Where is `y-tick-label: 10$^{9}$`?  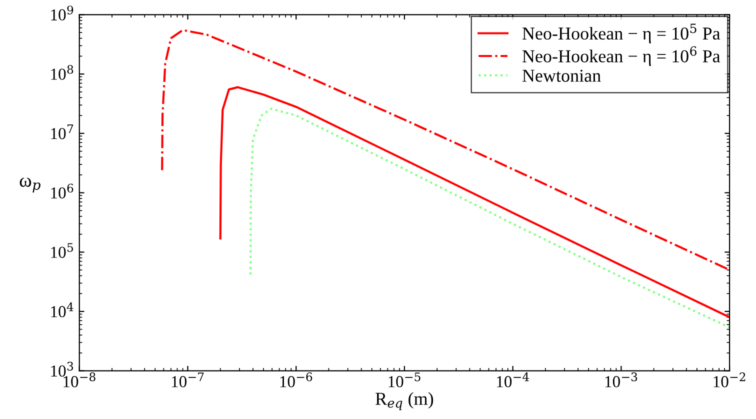
y-tick-label: 10$^{9}$ is located at coordinates (62, 13).